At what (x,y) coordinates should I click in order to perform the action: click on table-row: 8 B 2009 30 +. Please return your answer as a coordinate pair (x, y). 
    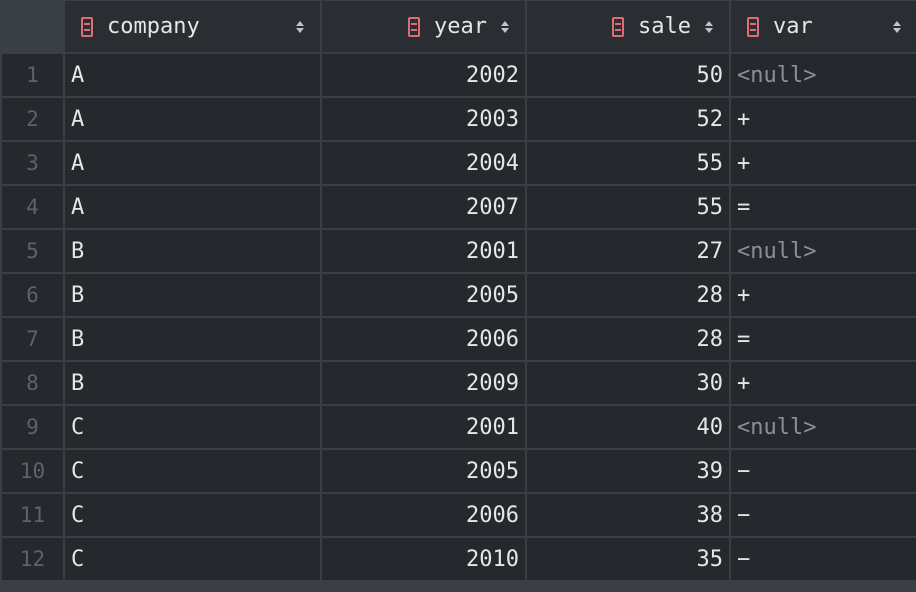
    Looking at the image, I should click on (459, 383).